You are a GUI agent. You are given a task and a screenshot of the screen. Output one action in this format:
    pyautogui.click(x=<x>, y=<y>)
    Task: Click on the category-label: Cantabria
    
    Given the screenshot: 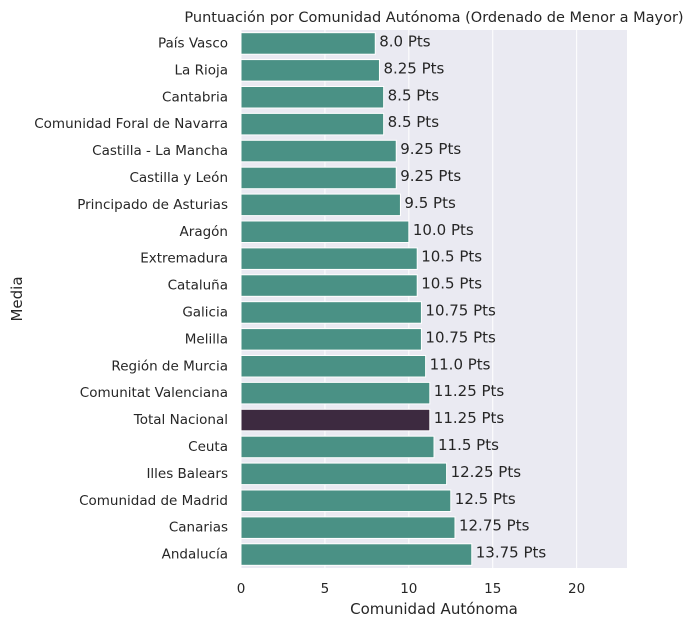 What is the action you would take?
    pyautogui.click(x=195, y=97)
    